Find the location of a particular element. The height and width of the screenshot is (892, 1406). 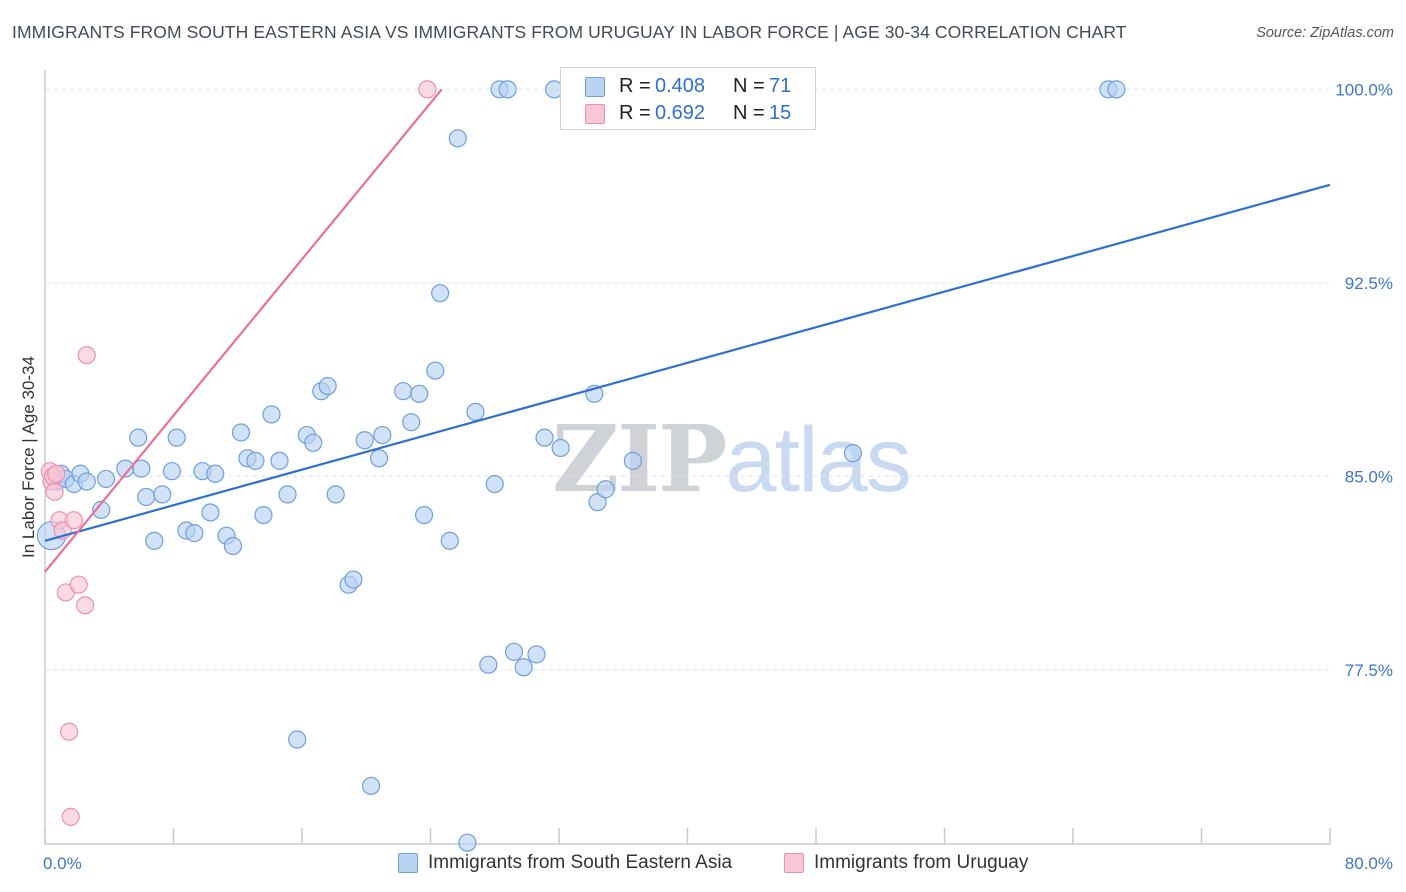

y-tick-label: 100.0% is located at coordinates (1364, 89).